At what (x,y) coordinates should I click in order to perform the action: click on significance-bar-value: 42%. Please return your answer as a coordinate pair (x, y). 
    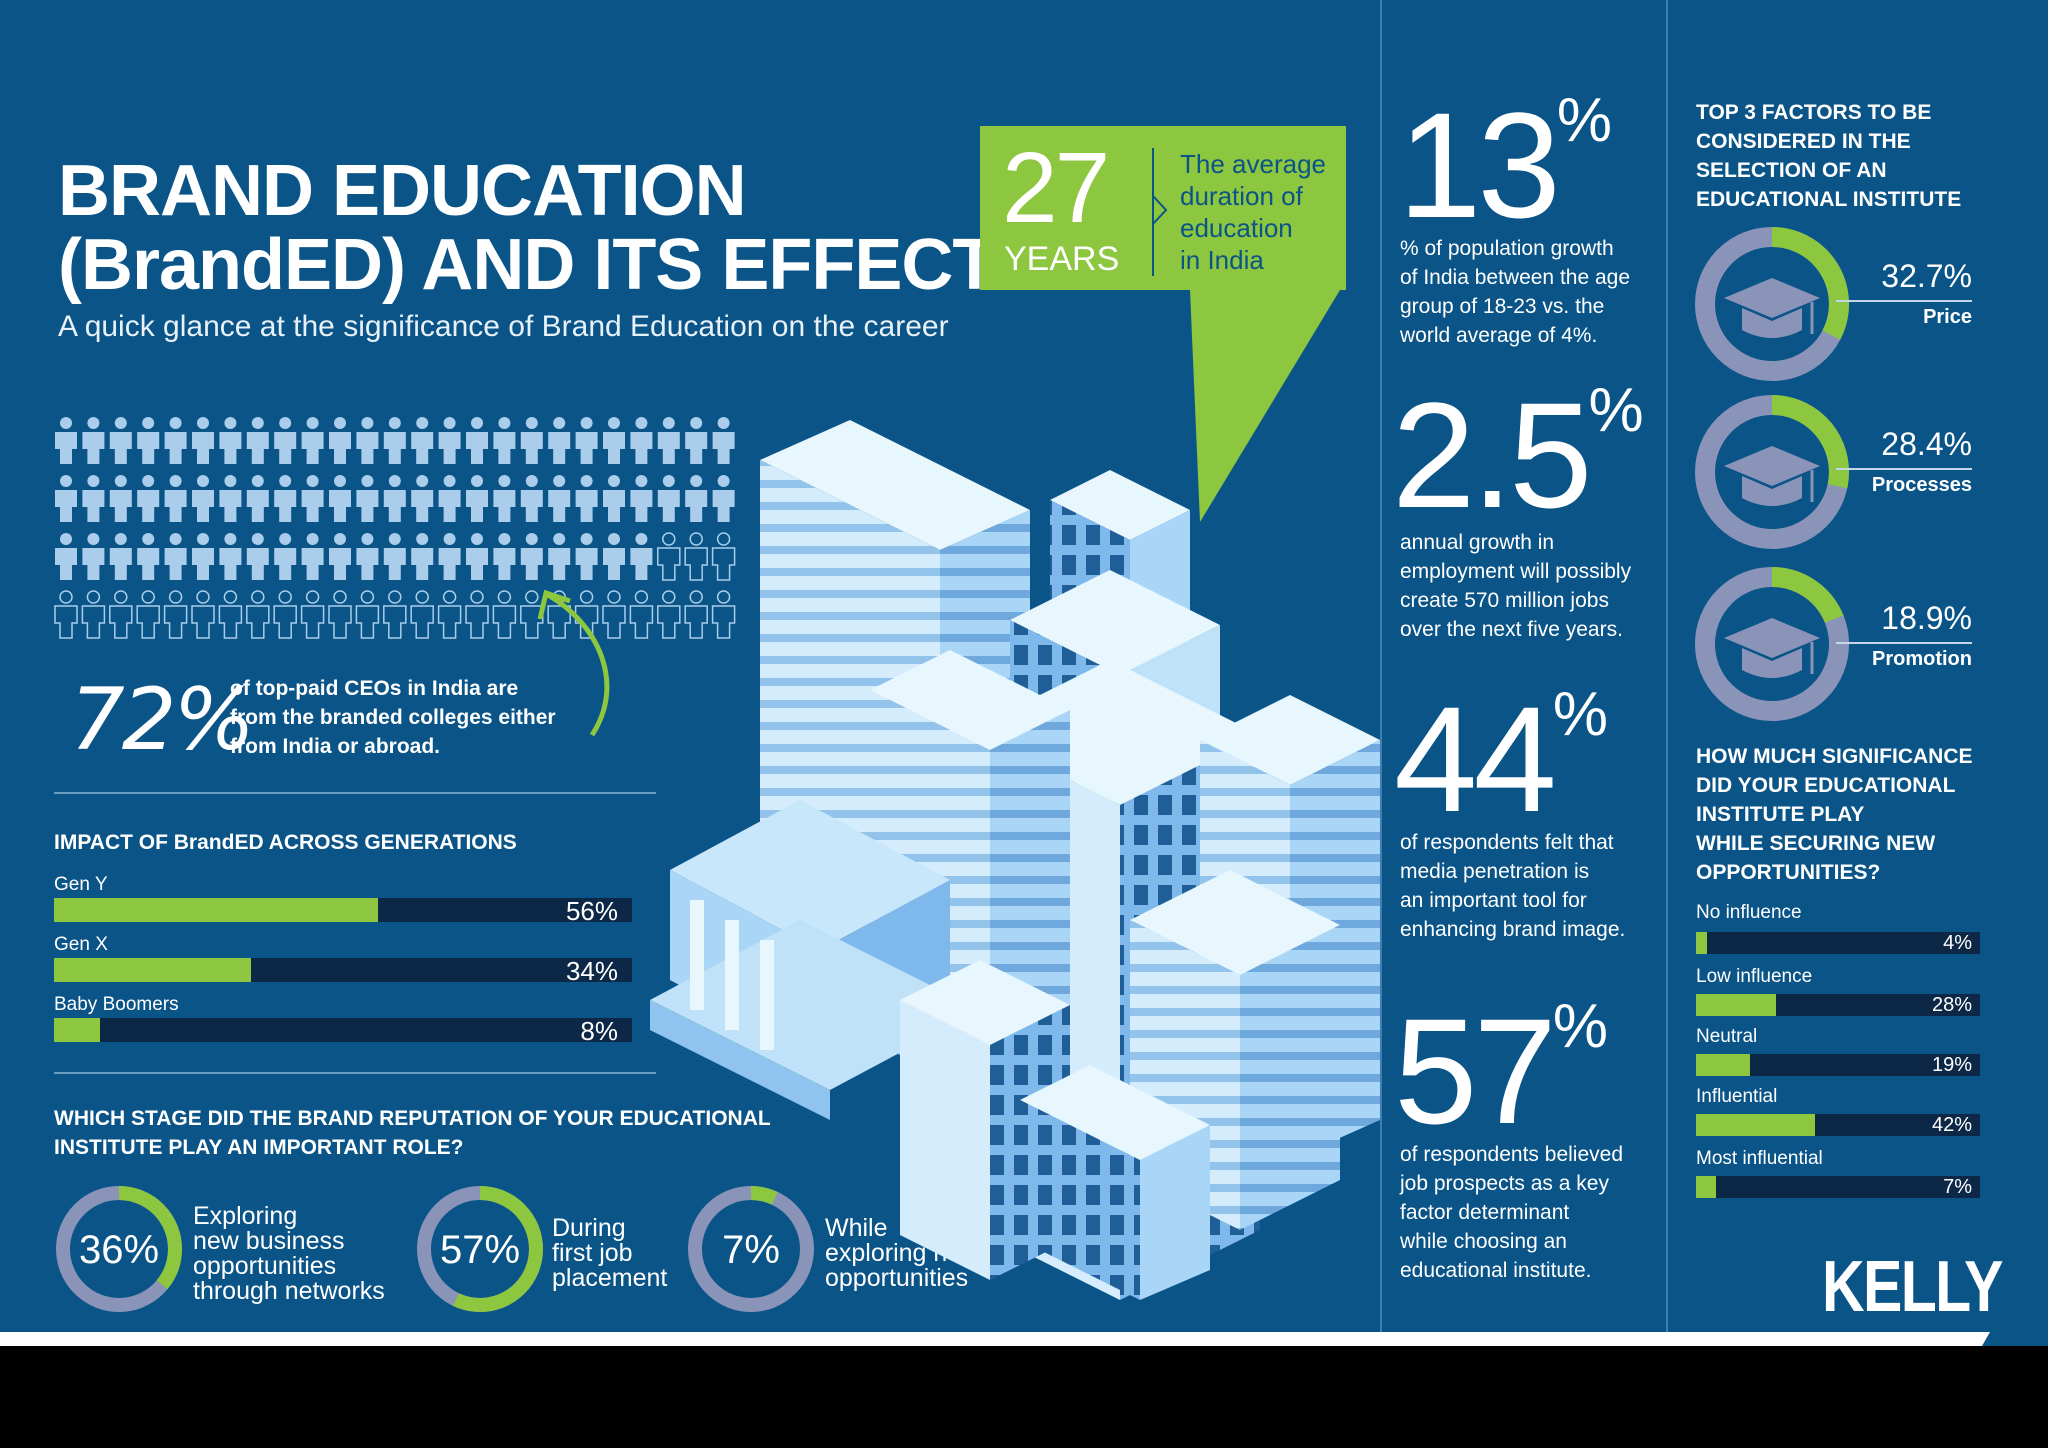
    Looking at the image, I should click on (1951, 1125).